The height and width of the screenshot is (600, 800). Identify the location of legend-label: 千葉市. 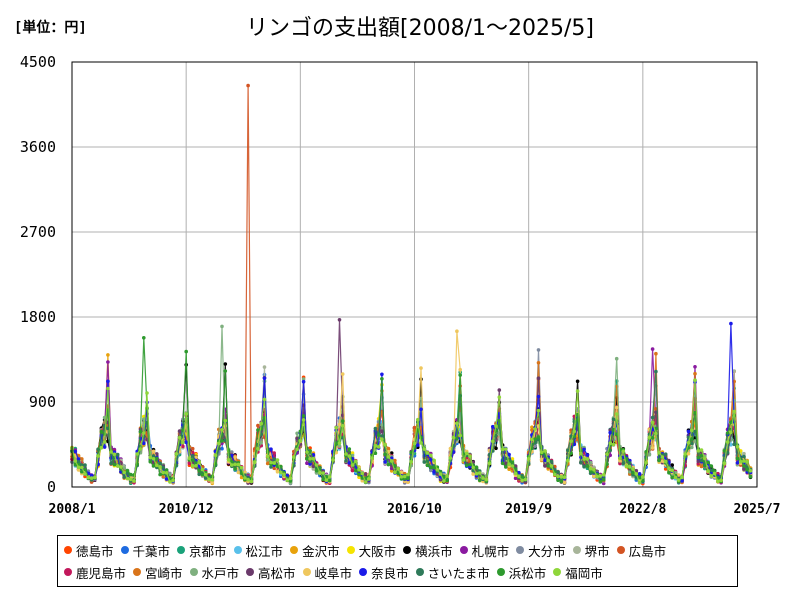
(151, 551).